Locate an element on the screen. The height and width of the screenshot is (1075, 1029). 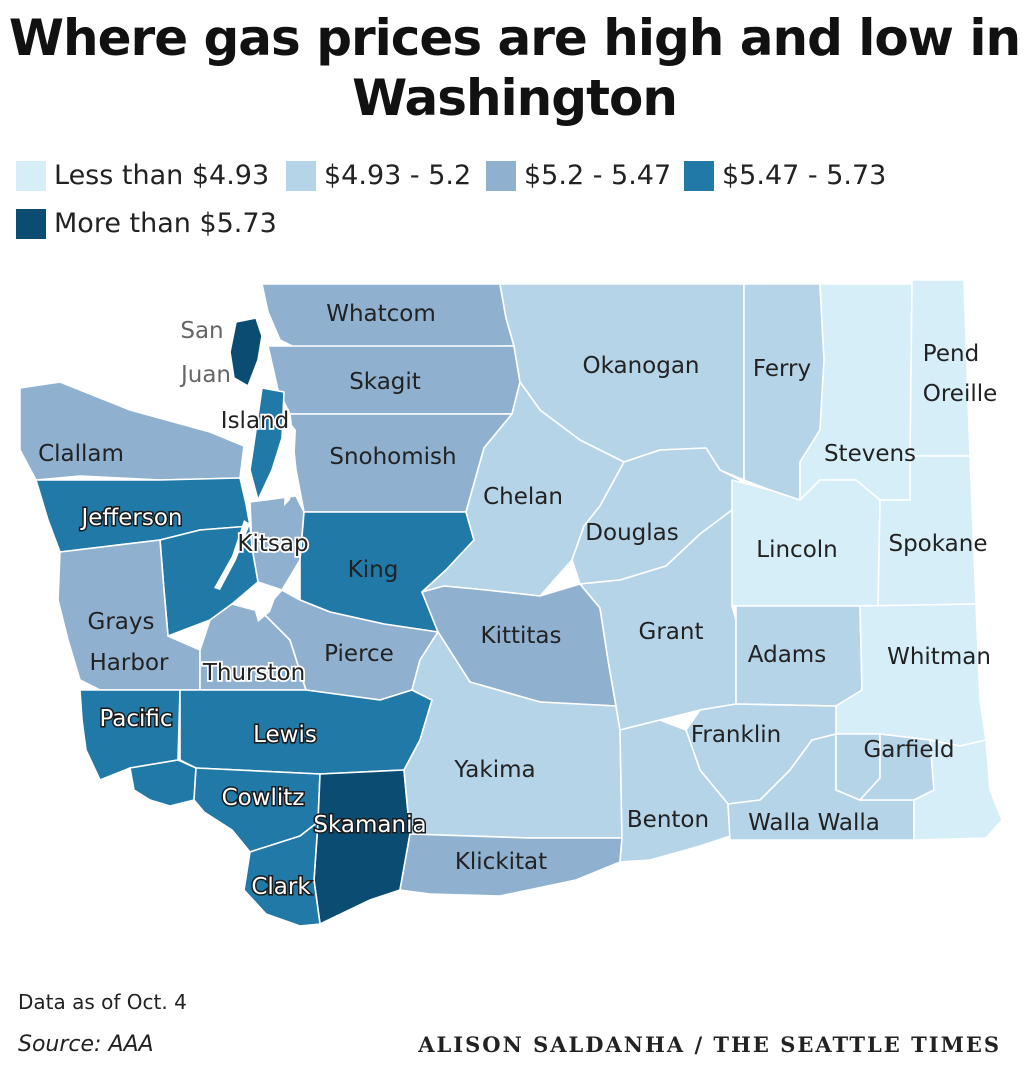
legend-item: $5.2 - 5.47 is located at coordinates (578, 175).